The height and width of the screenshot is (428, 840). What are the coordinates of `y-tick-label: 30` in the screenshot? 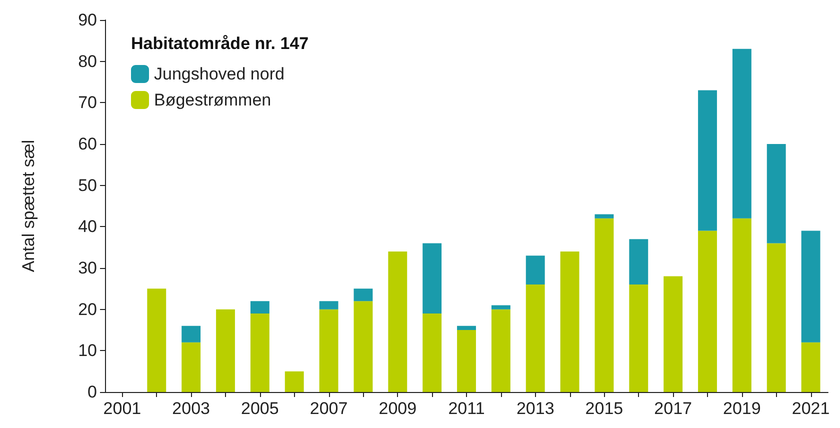 It's located at (87, 268).